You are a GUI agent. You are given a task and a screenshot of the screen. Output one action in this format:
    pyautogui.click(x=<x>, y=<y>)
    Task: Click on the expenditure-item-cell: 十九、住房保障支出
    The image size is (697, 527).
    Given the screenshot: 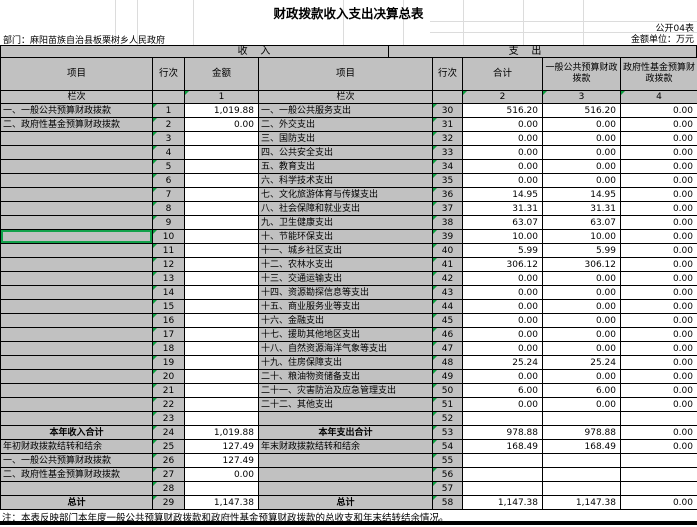 What is the action you would take?
    pyautogui.click(x=345, y=362)
    